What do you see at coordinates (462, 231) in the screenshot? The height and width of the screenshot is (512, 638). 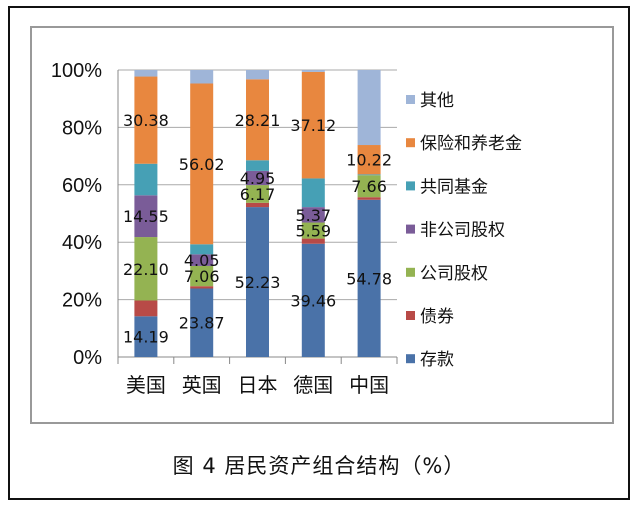 I see `legend-label: 非公司股权` at bounding box center [462, 231].